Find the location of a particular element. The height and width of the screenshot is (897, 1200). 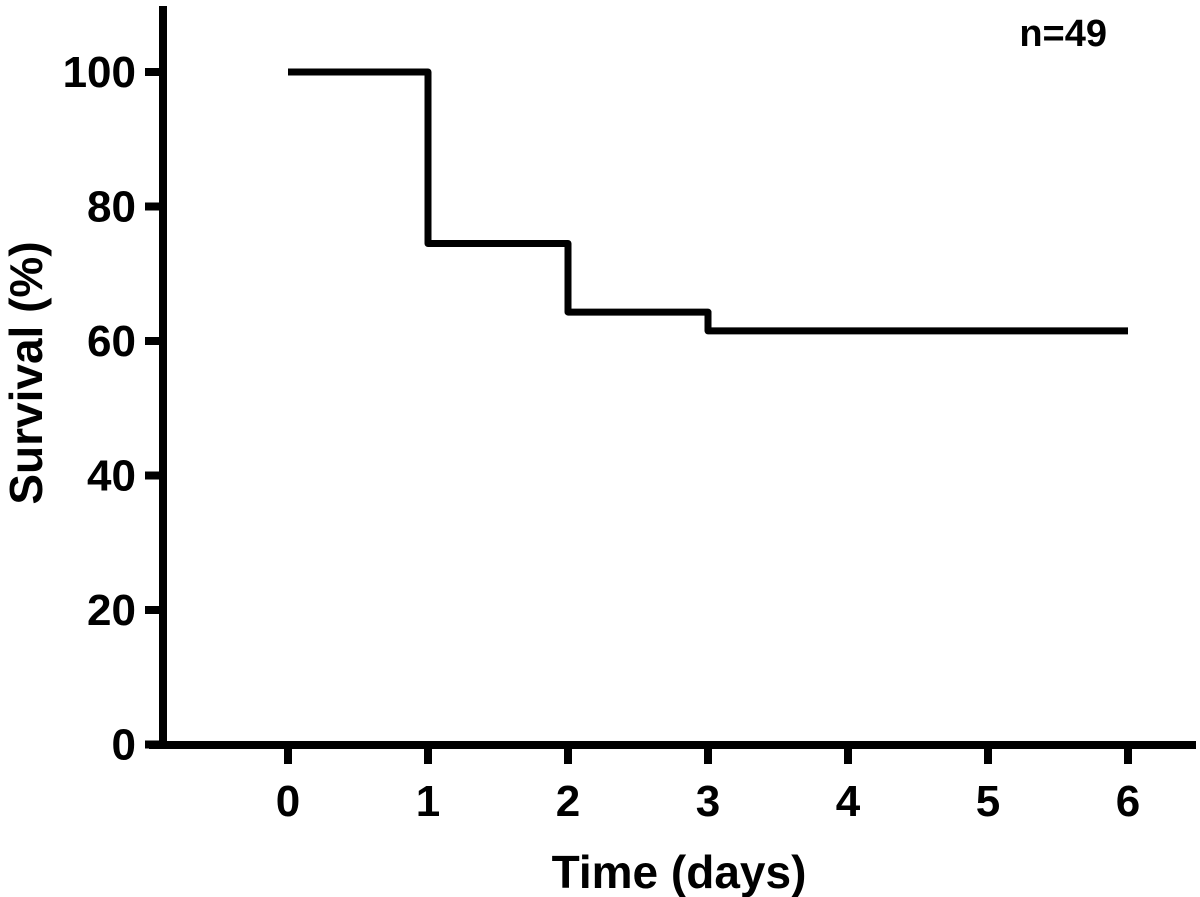

x-tick-label: 5 is located at coordinates (988, 801).